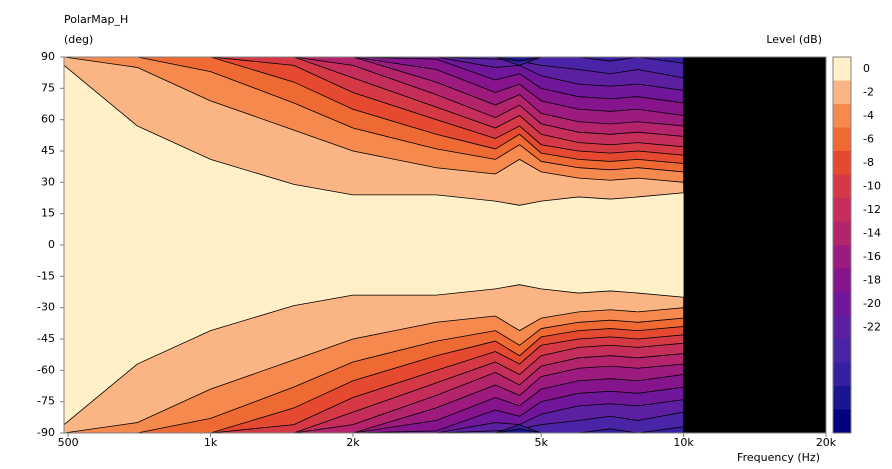  I want to click on colorbar-tick-label: -18, so click(872, 279).